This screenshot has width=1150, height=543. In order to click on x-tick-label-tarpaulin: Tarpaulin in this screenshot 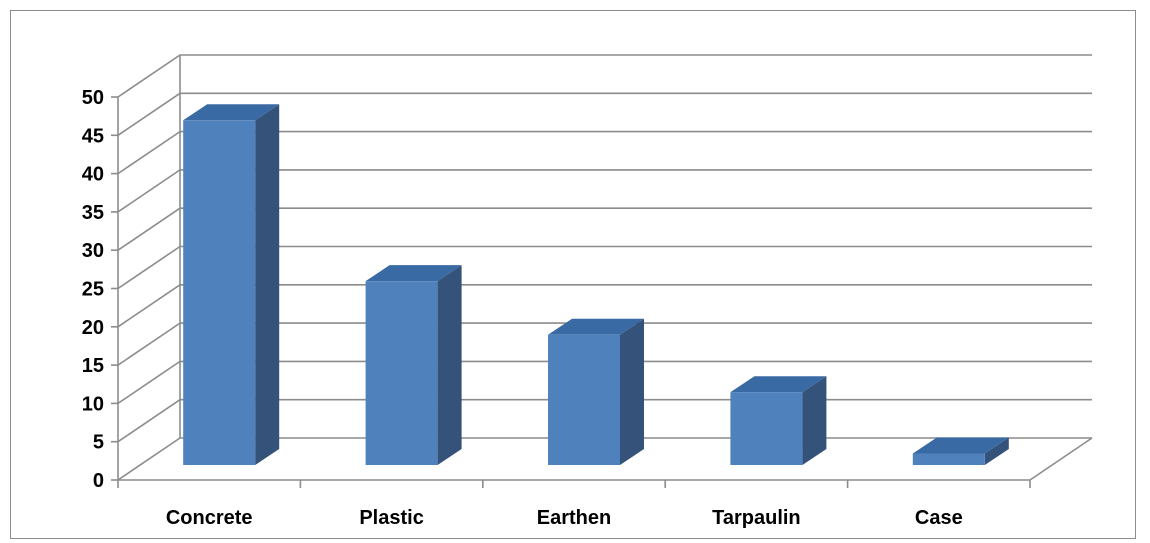, I will do `click(756, 518)`.